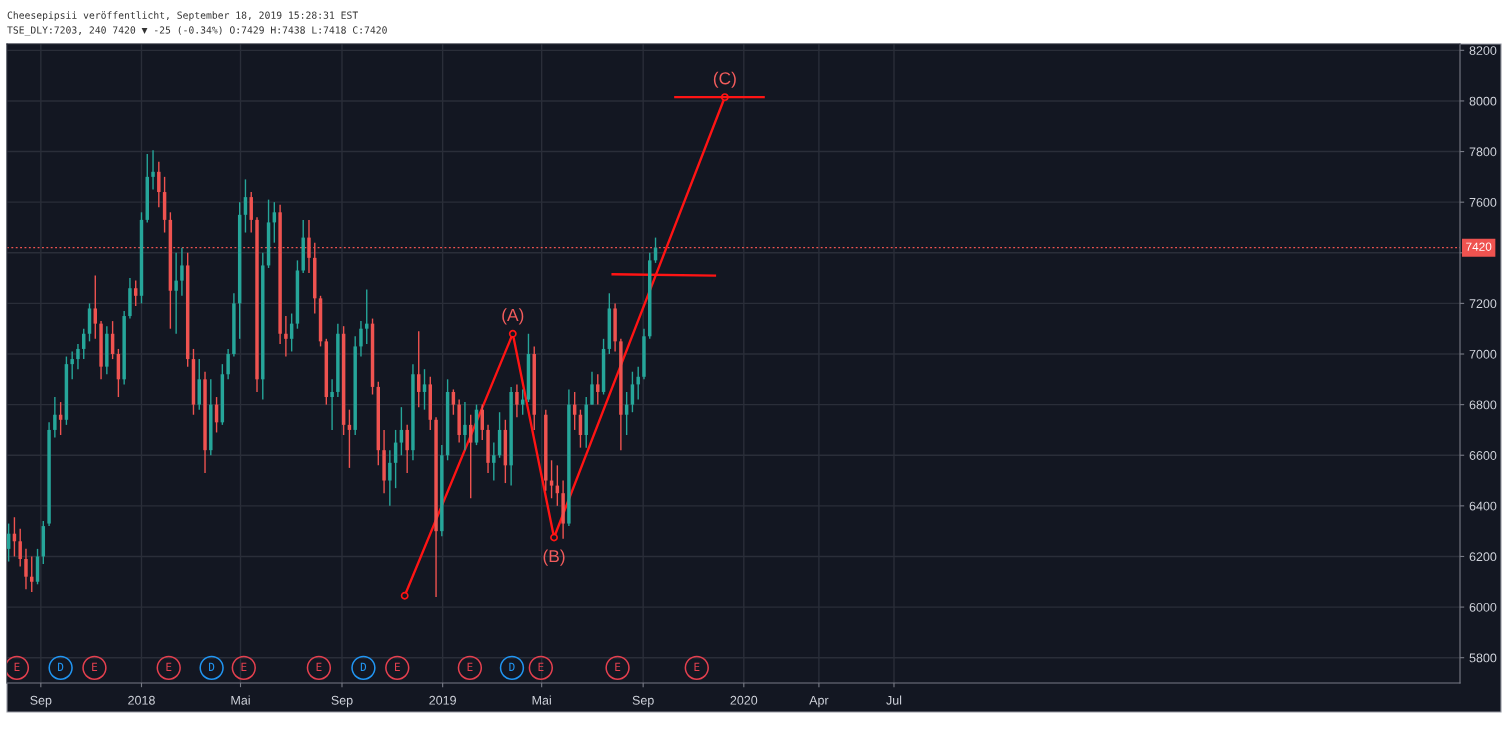 Image resolution: width=1508 pixels, height=748 pixels. What do you see at coordinates (1483, 354) in the screenshot?
I see `y-tick-label: 7000` at bounding box center [1483, 354].